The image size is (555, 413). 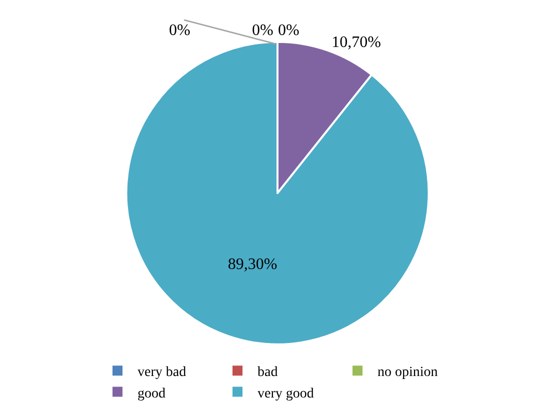 I want to click on legend-label: no opinion, so click(x=408, y=372).